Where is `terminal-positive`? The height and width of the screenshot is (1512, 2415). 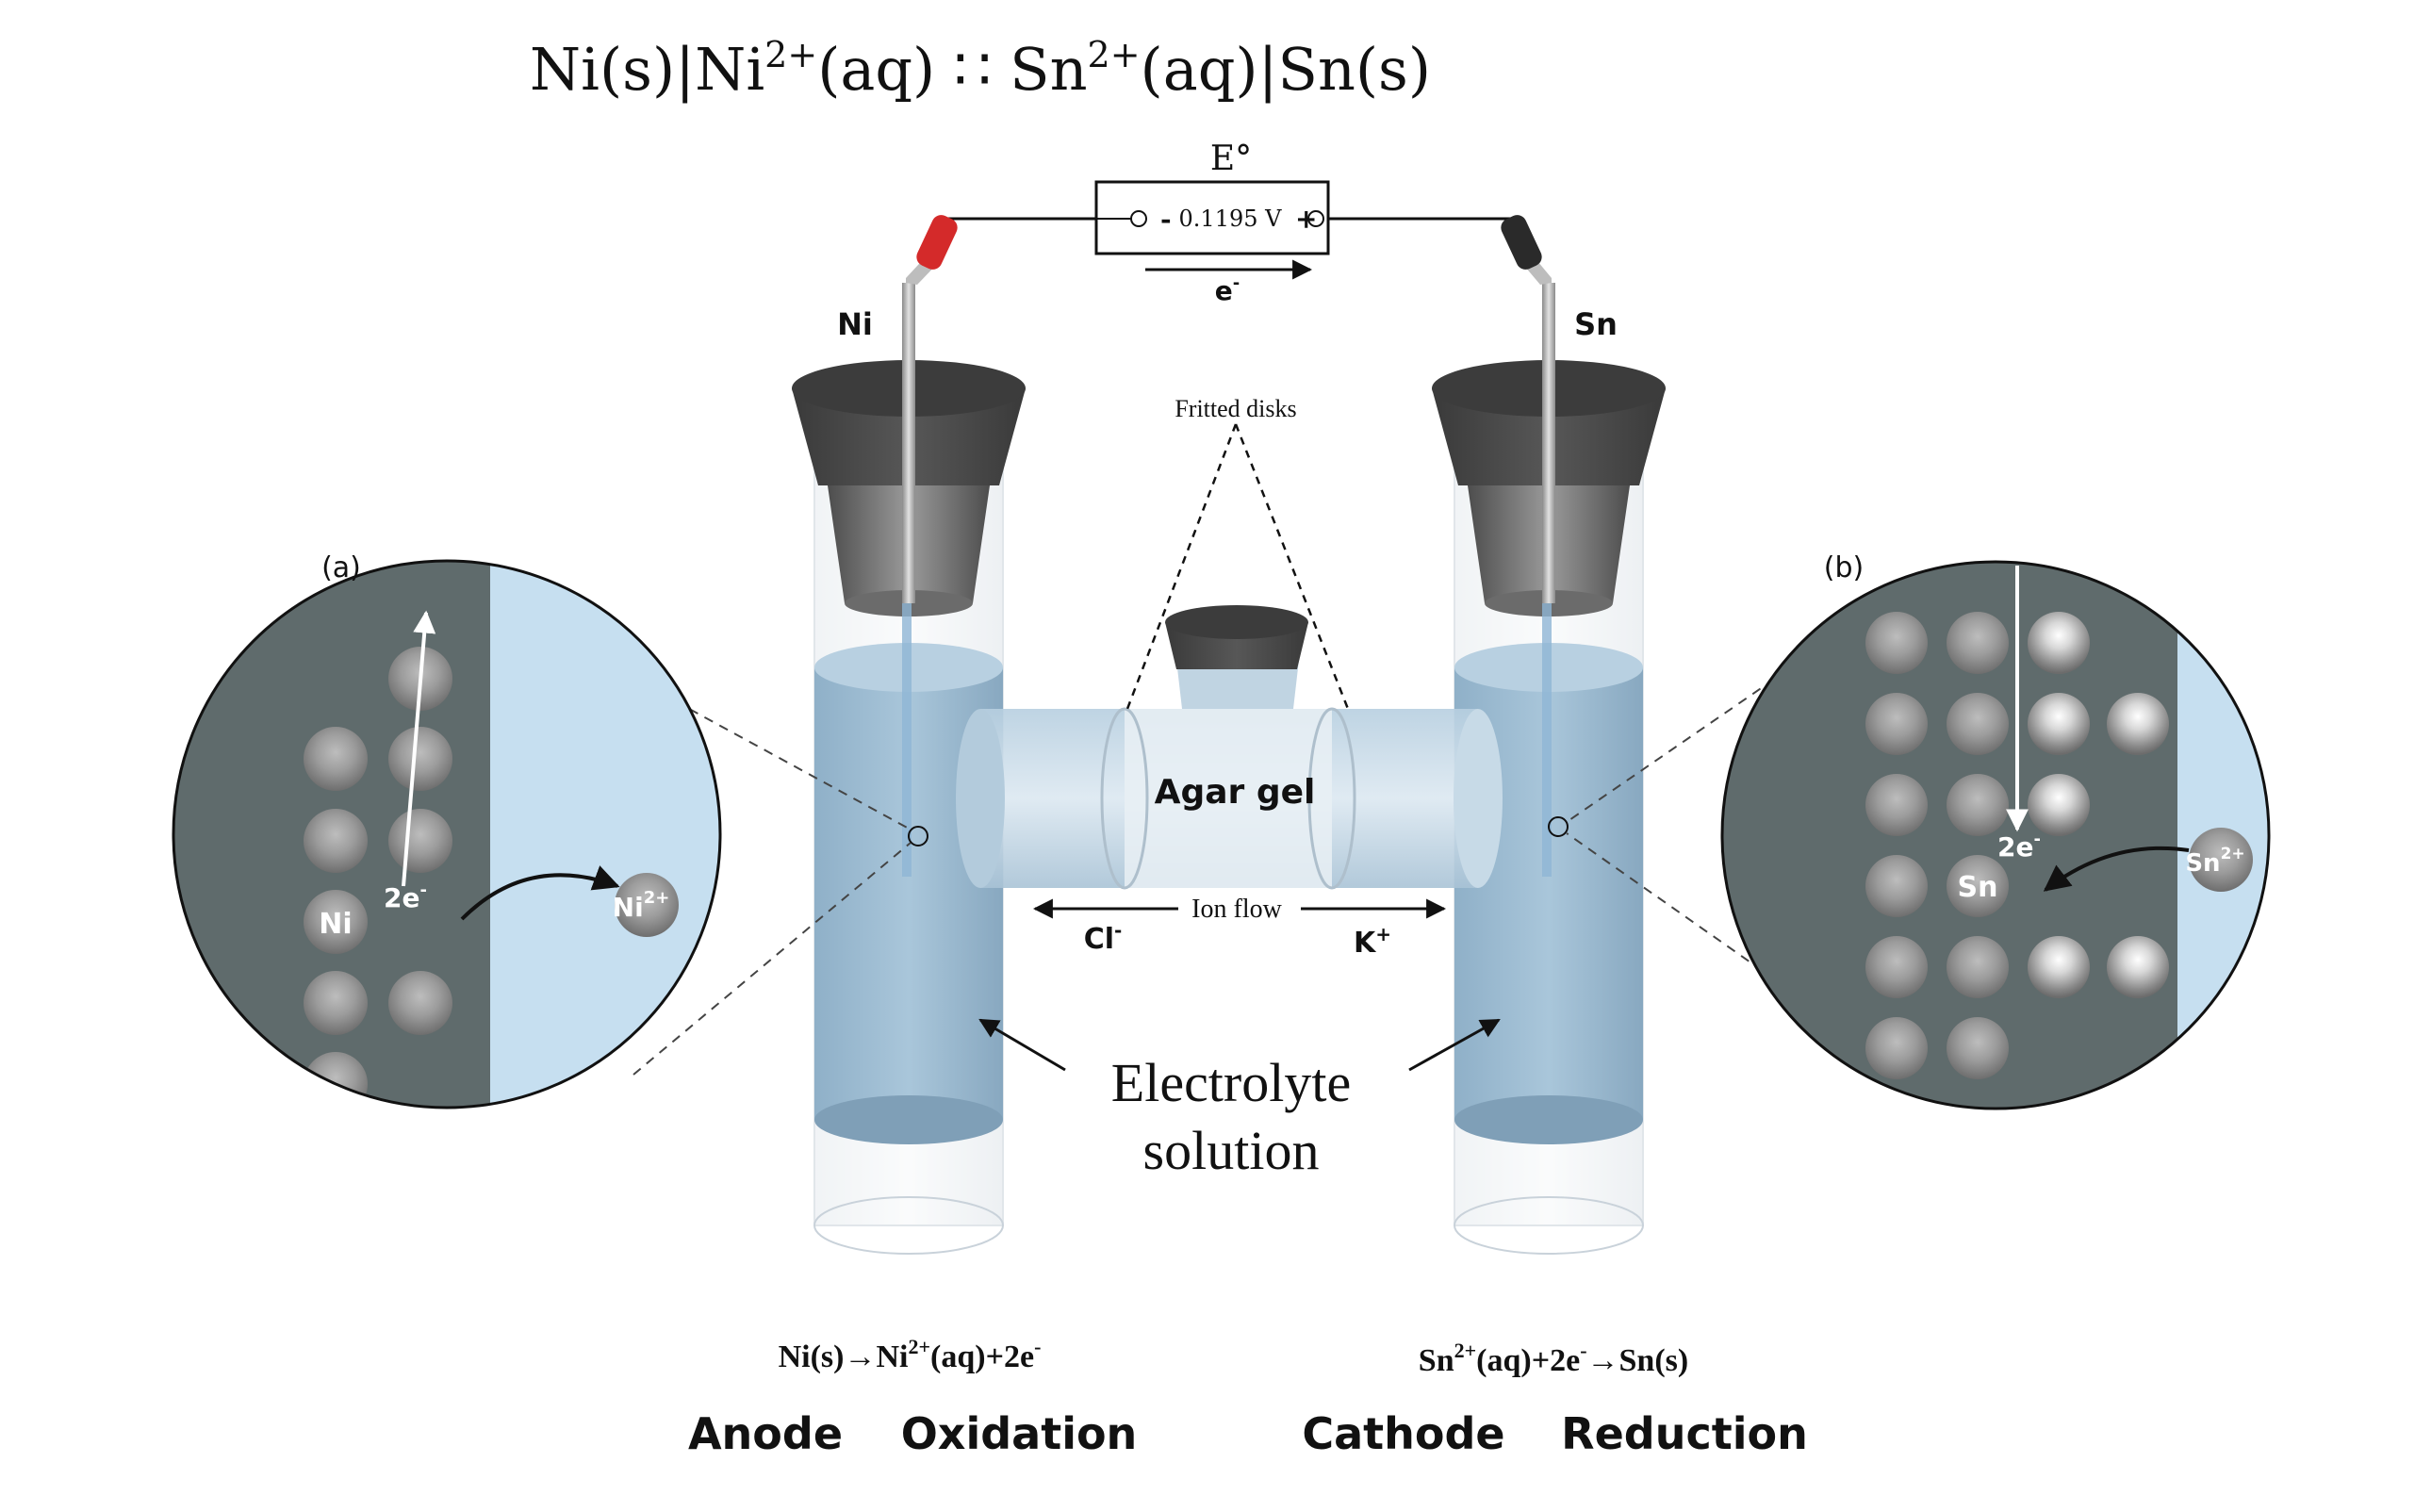
terminal-positive is located at coordinates (1316, 219).